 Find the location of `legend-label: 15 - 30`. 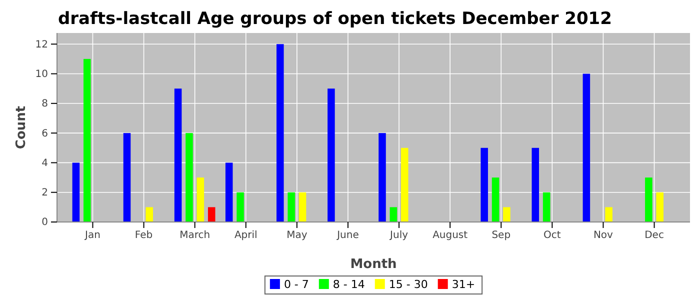

legend-label: 15 - 30 is located at coordinates (408, 284).